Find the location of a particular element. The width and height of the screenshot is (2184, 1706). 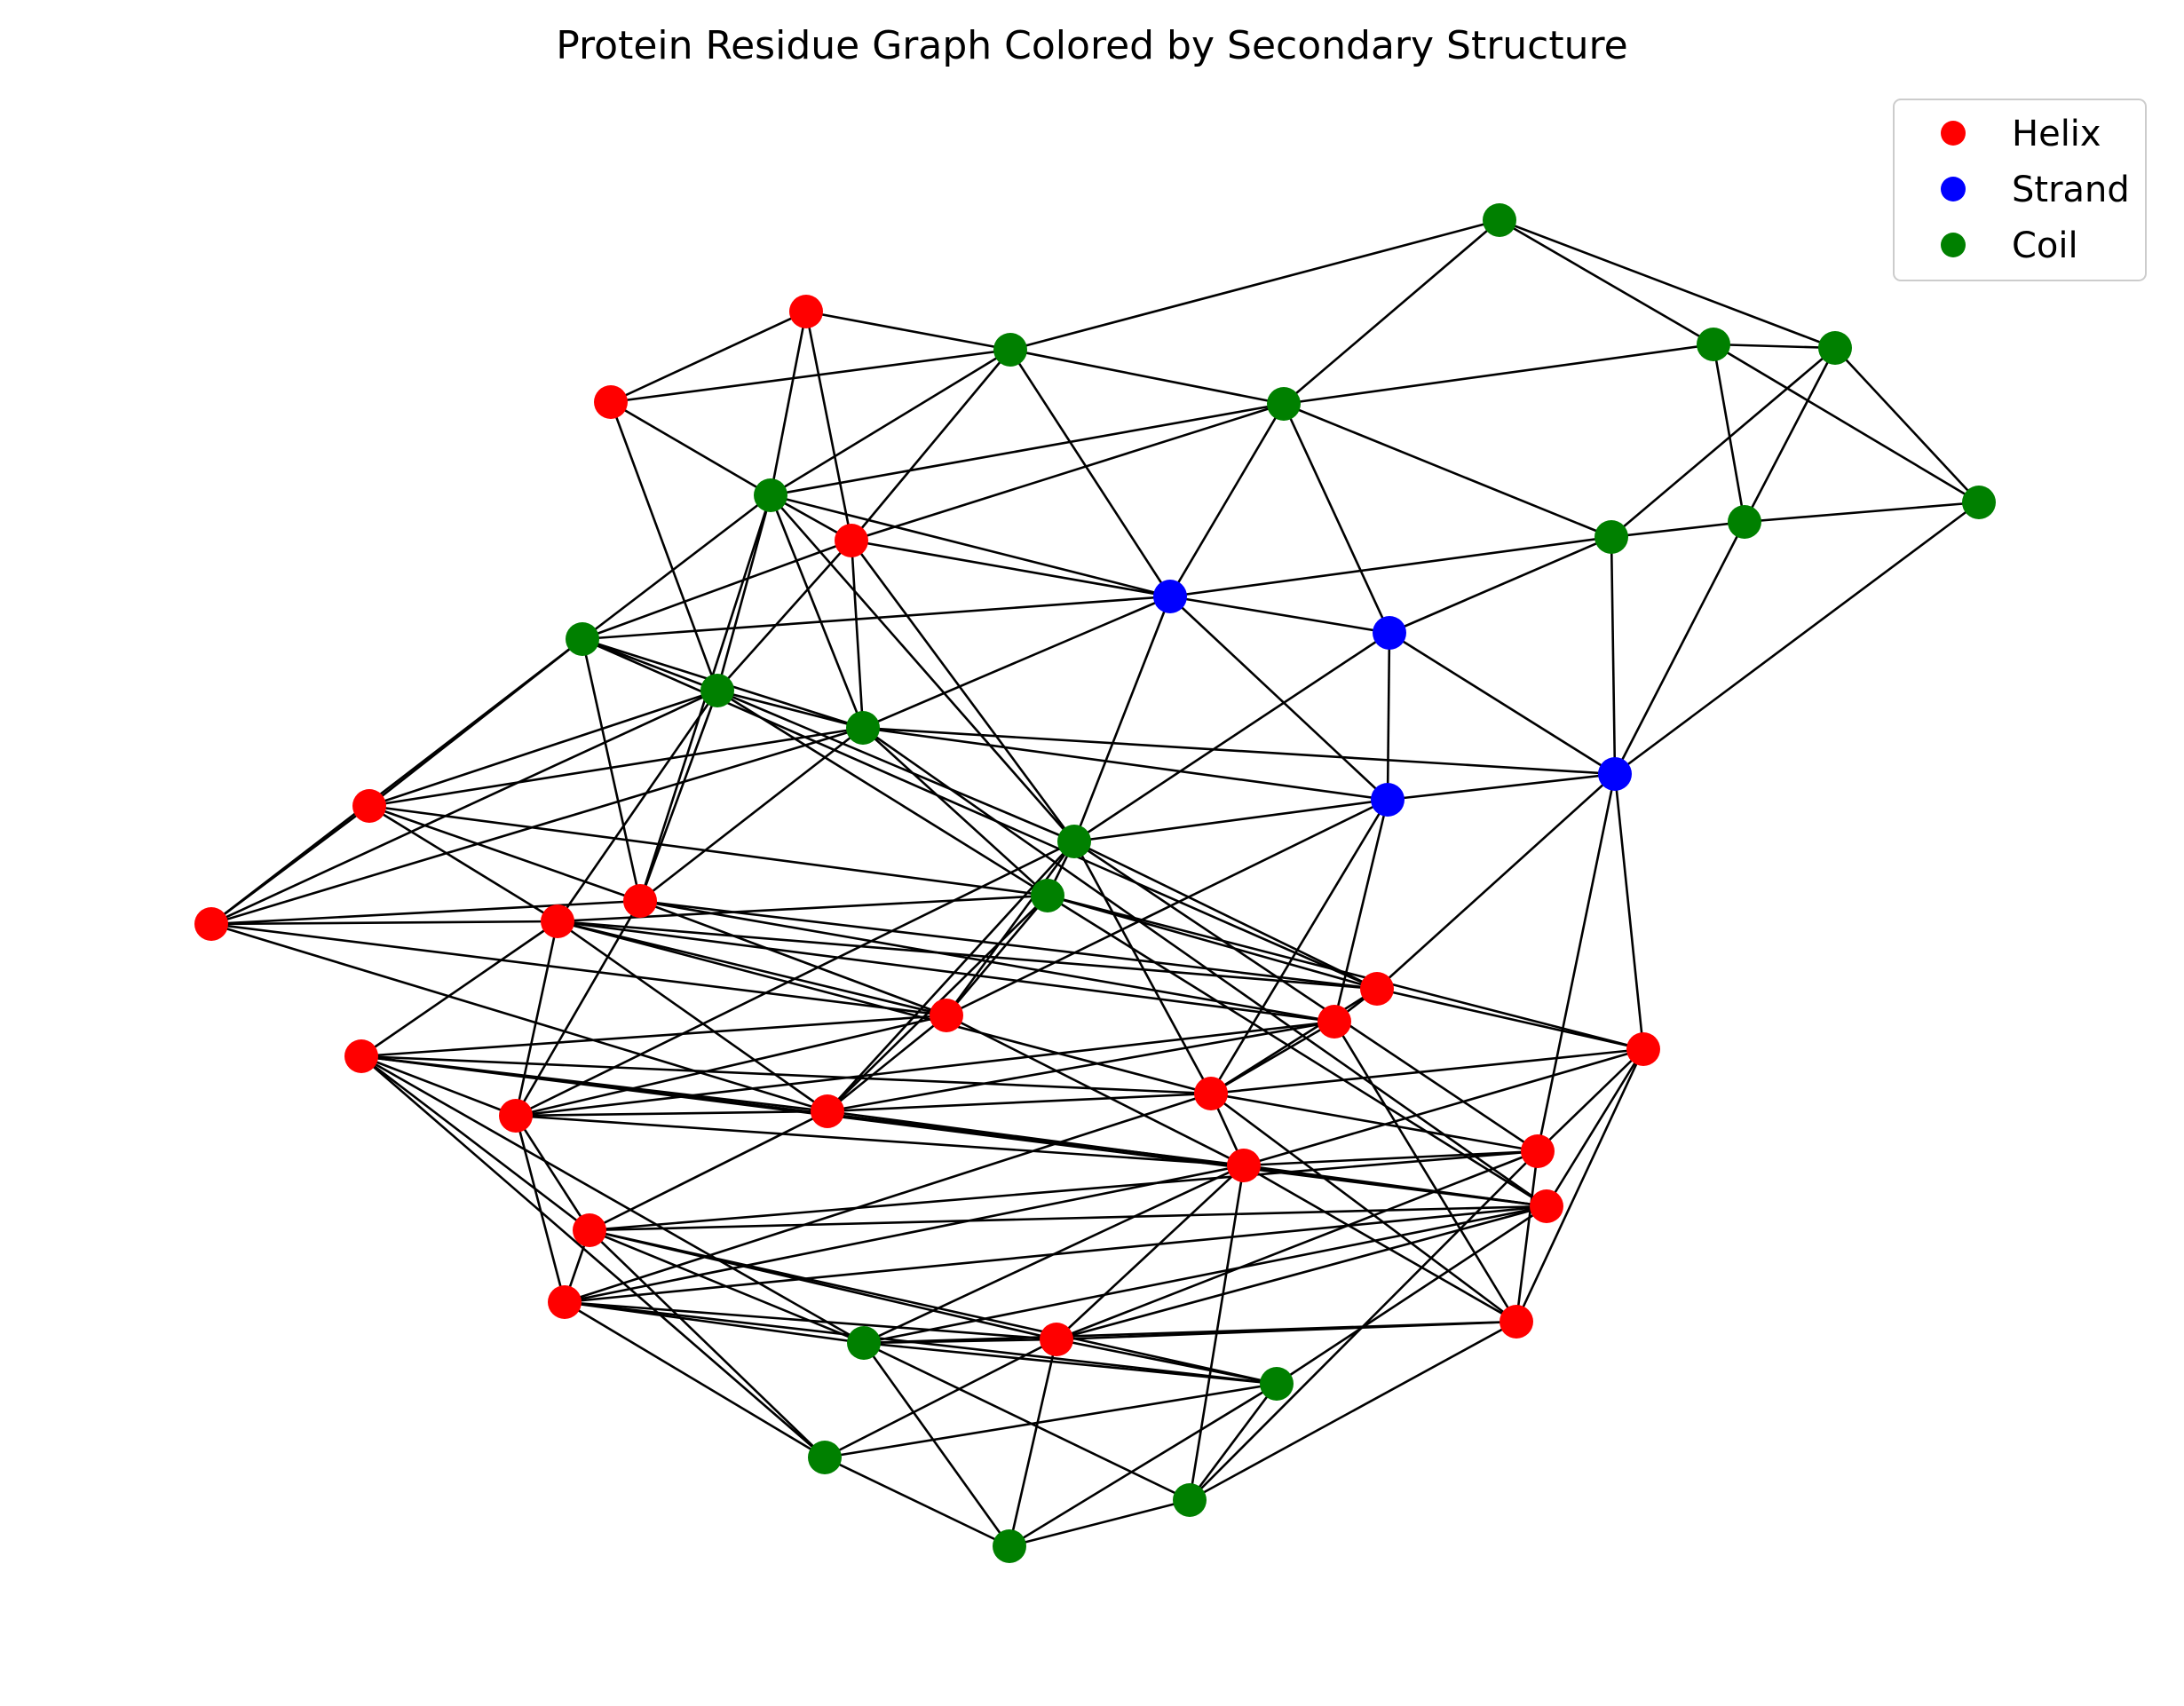

legend-label: Coil is located at coordinates (2045, 245).